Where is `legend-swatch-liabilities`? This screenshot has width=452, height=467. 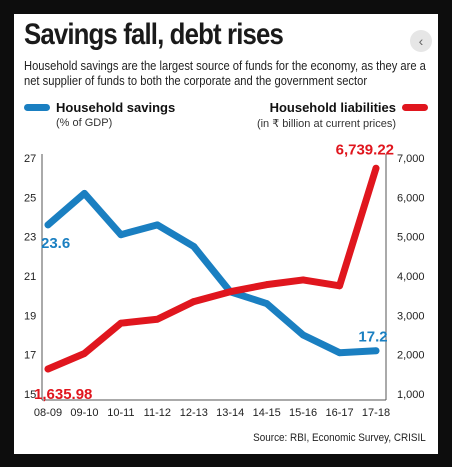
legend-swatch-liabilities is located at coordinates (415, 107).